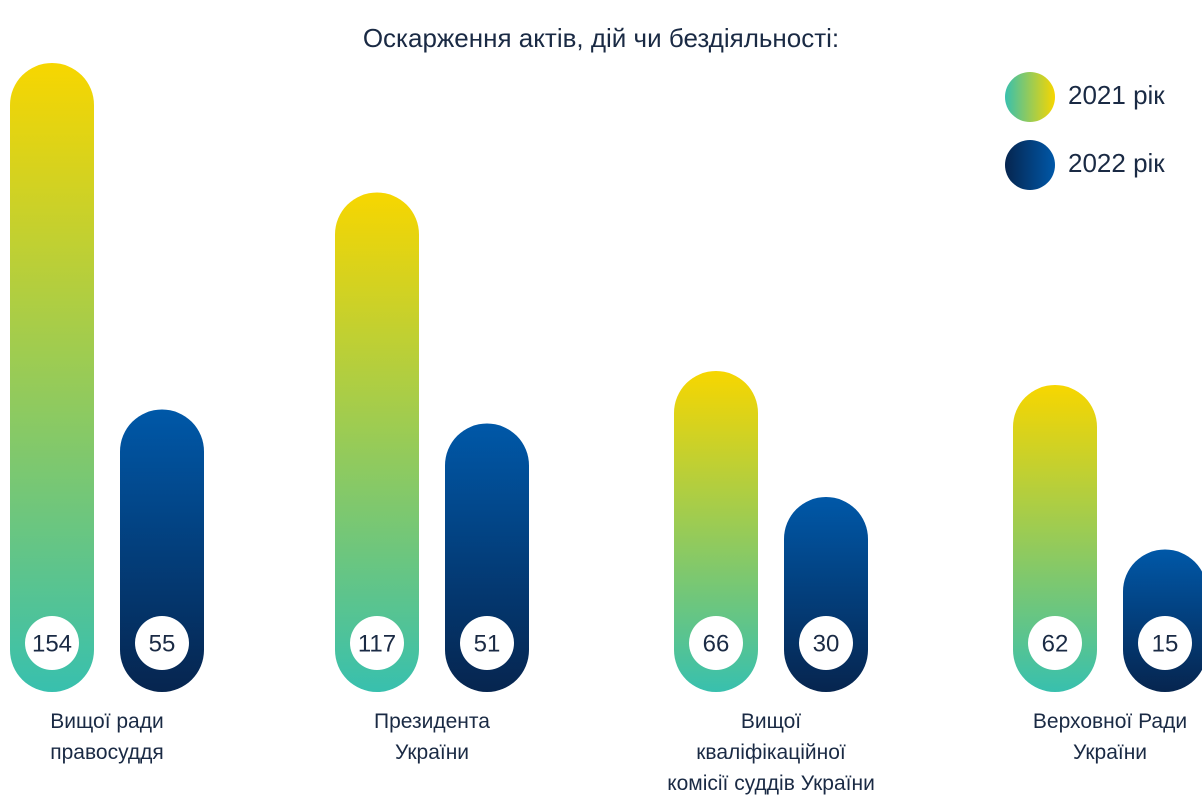 Image resolution: width=1202 pixels, height=806 pixels. Describe the element at coordinates (432, 737) in the screenshot. I see `category-label: Президента України` at that location.